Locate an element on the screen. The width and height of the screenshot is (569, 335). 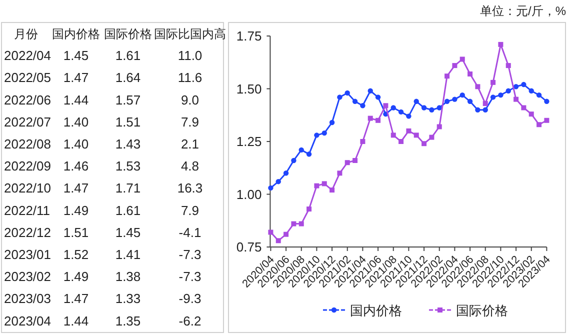
data-label: 11.6 is located at coordinates (190, 78).